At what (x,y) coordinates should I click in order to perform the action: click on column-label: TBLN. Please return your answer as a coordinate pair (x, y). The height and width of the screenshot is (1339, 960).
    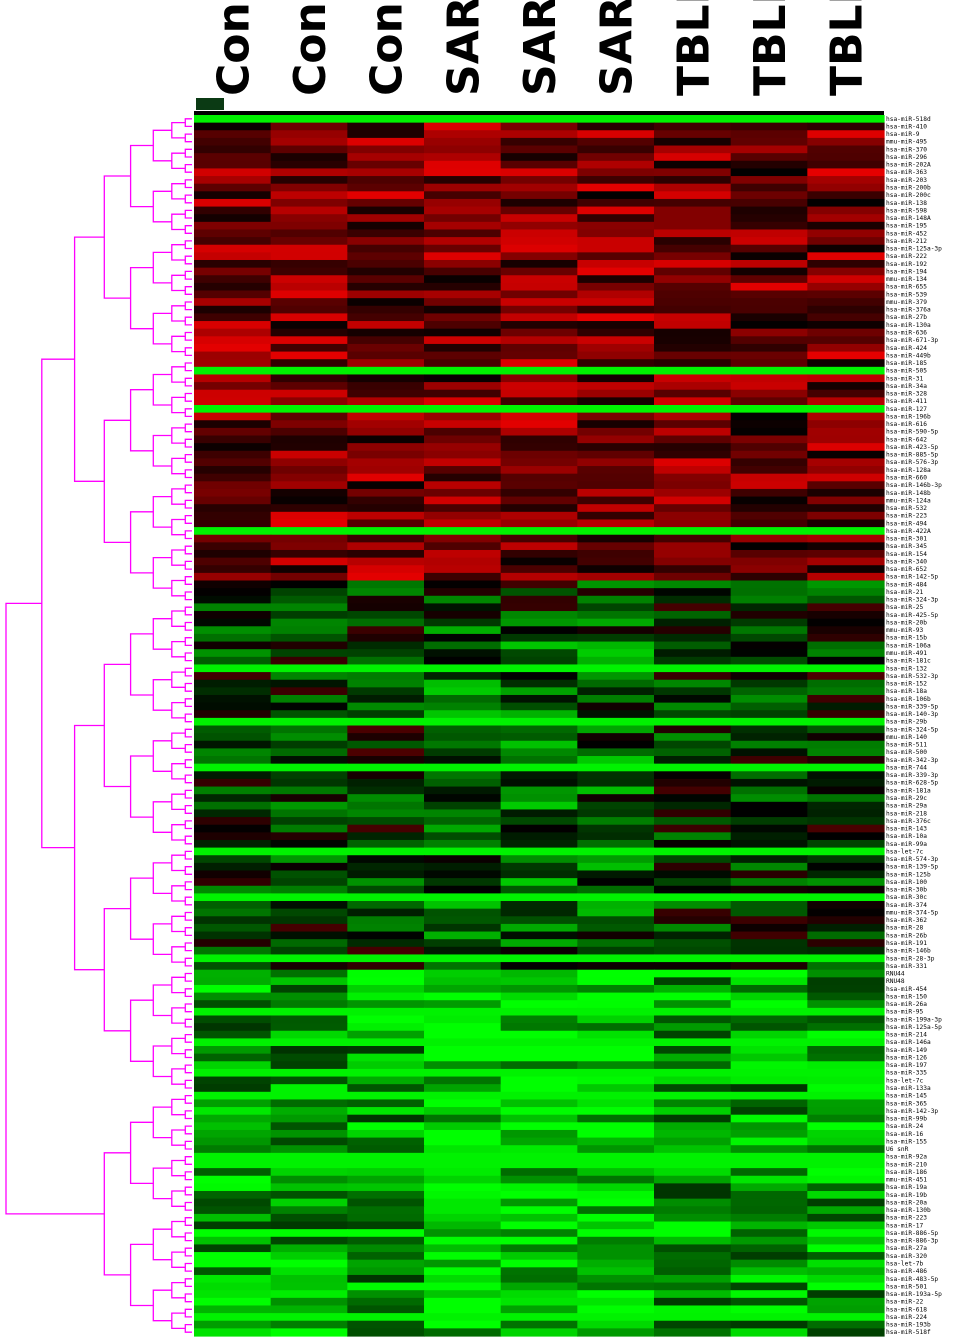
    Looking at the image, I should click on (770, 48).